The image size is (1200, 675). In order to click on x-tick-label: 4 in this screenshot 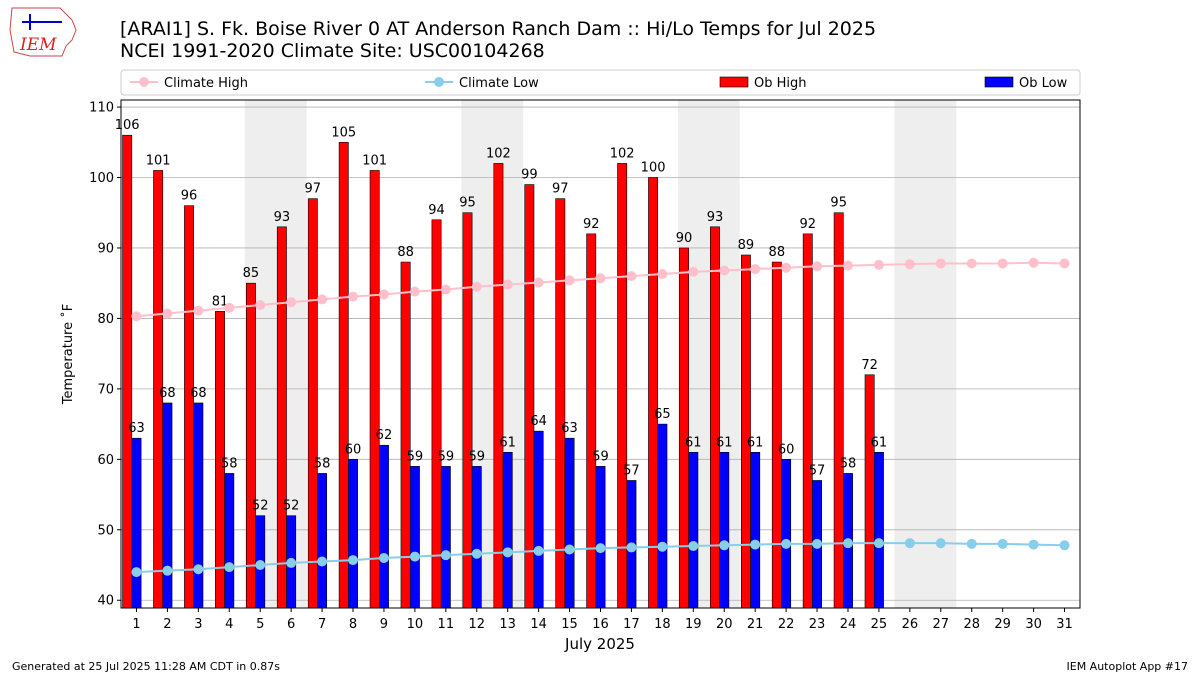, I will do `click(229, 624)`.